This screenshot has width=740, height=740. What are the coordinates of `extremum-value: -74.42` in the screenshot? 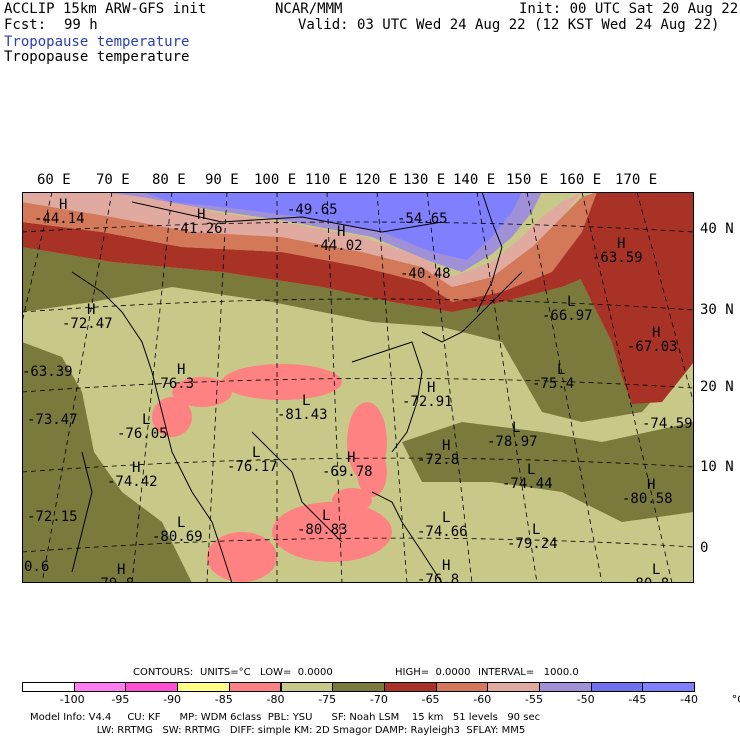 It's located at (132, 482).